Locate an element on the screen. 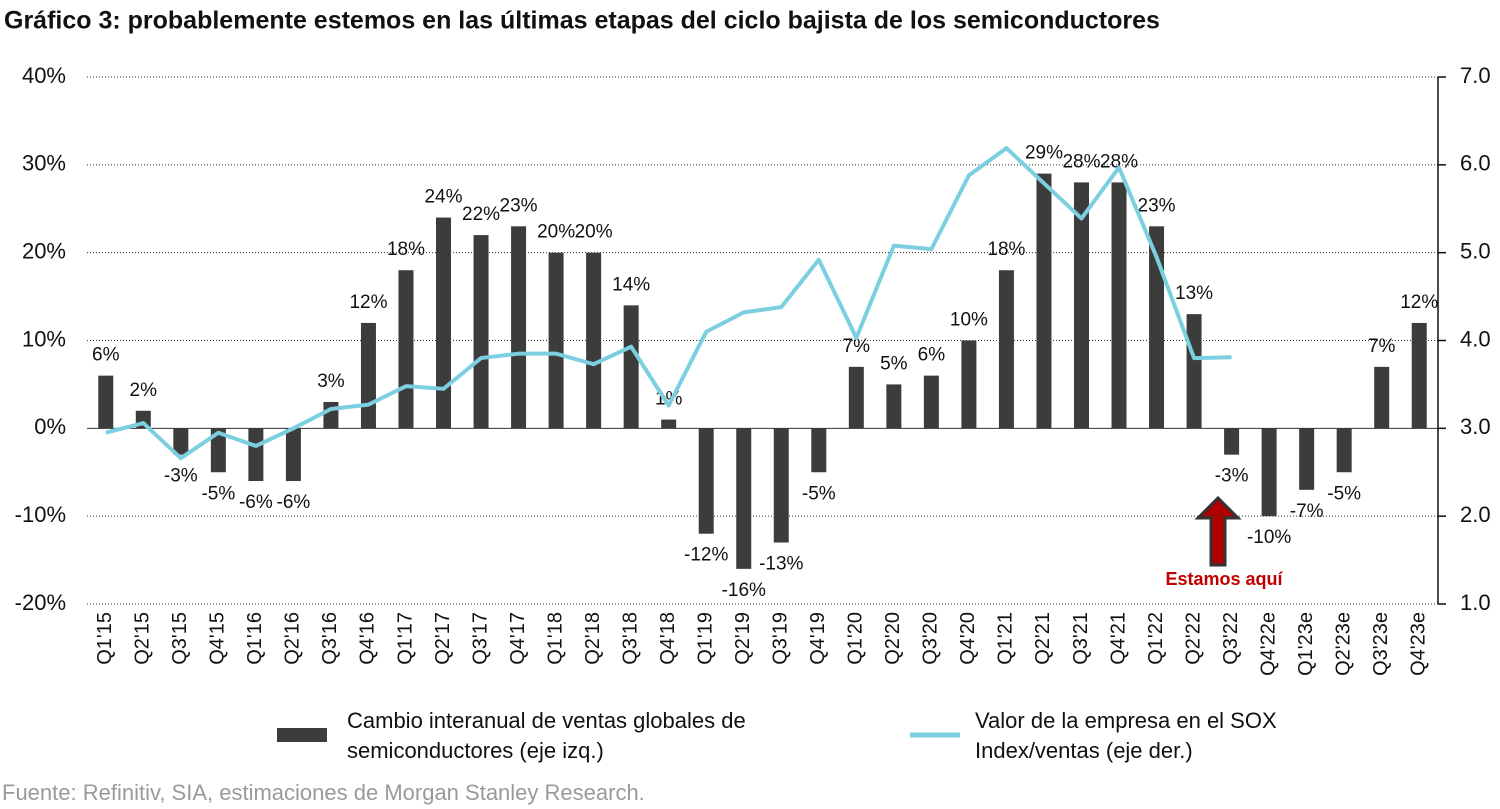 The image size is (1500, 809). x-tick-label: Q2'23e is located at coordinates (1343, 644).